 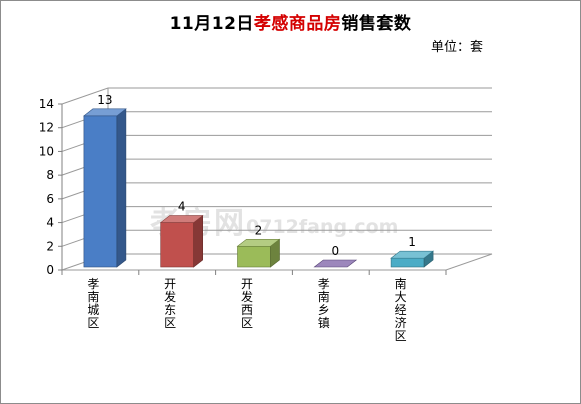 I want to click on y-tick-label: 4, so click(x=50, y=223).